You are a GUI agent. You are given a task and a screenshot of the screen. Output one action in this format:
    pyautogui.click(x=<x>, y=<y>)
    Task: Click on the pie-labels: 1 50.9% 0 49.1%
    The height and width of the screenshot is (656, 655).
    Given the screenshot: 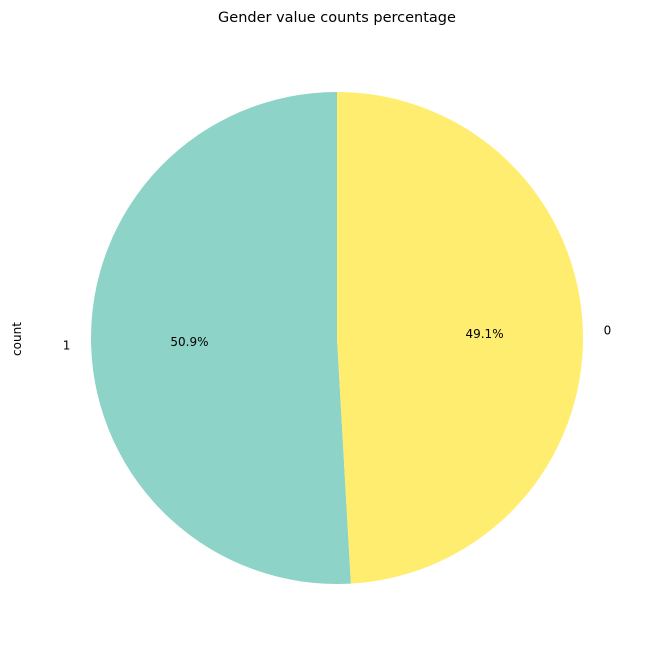 What is the action you would take?
    pyautogui.click(x=337, y=337)
    